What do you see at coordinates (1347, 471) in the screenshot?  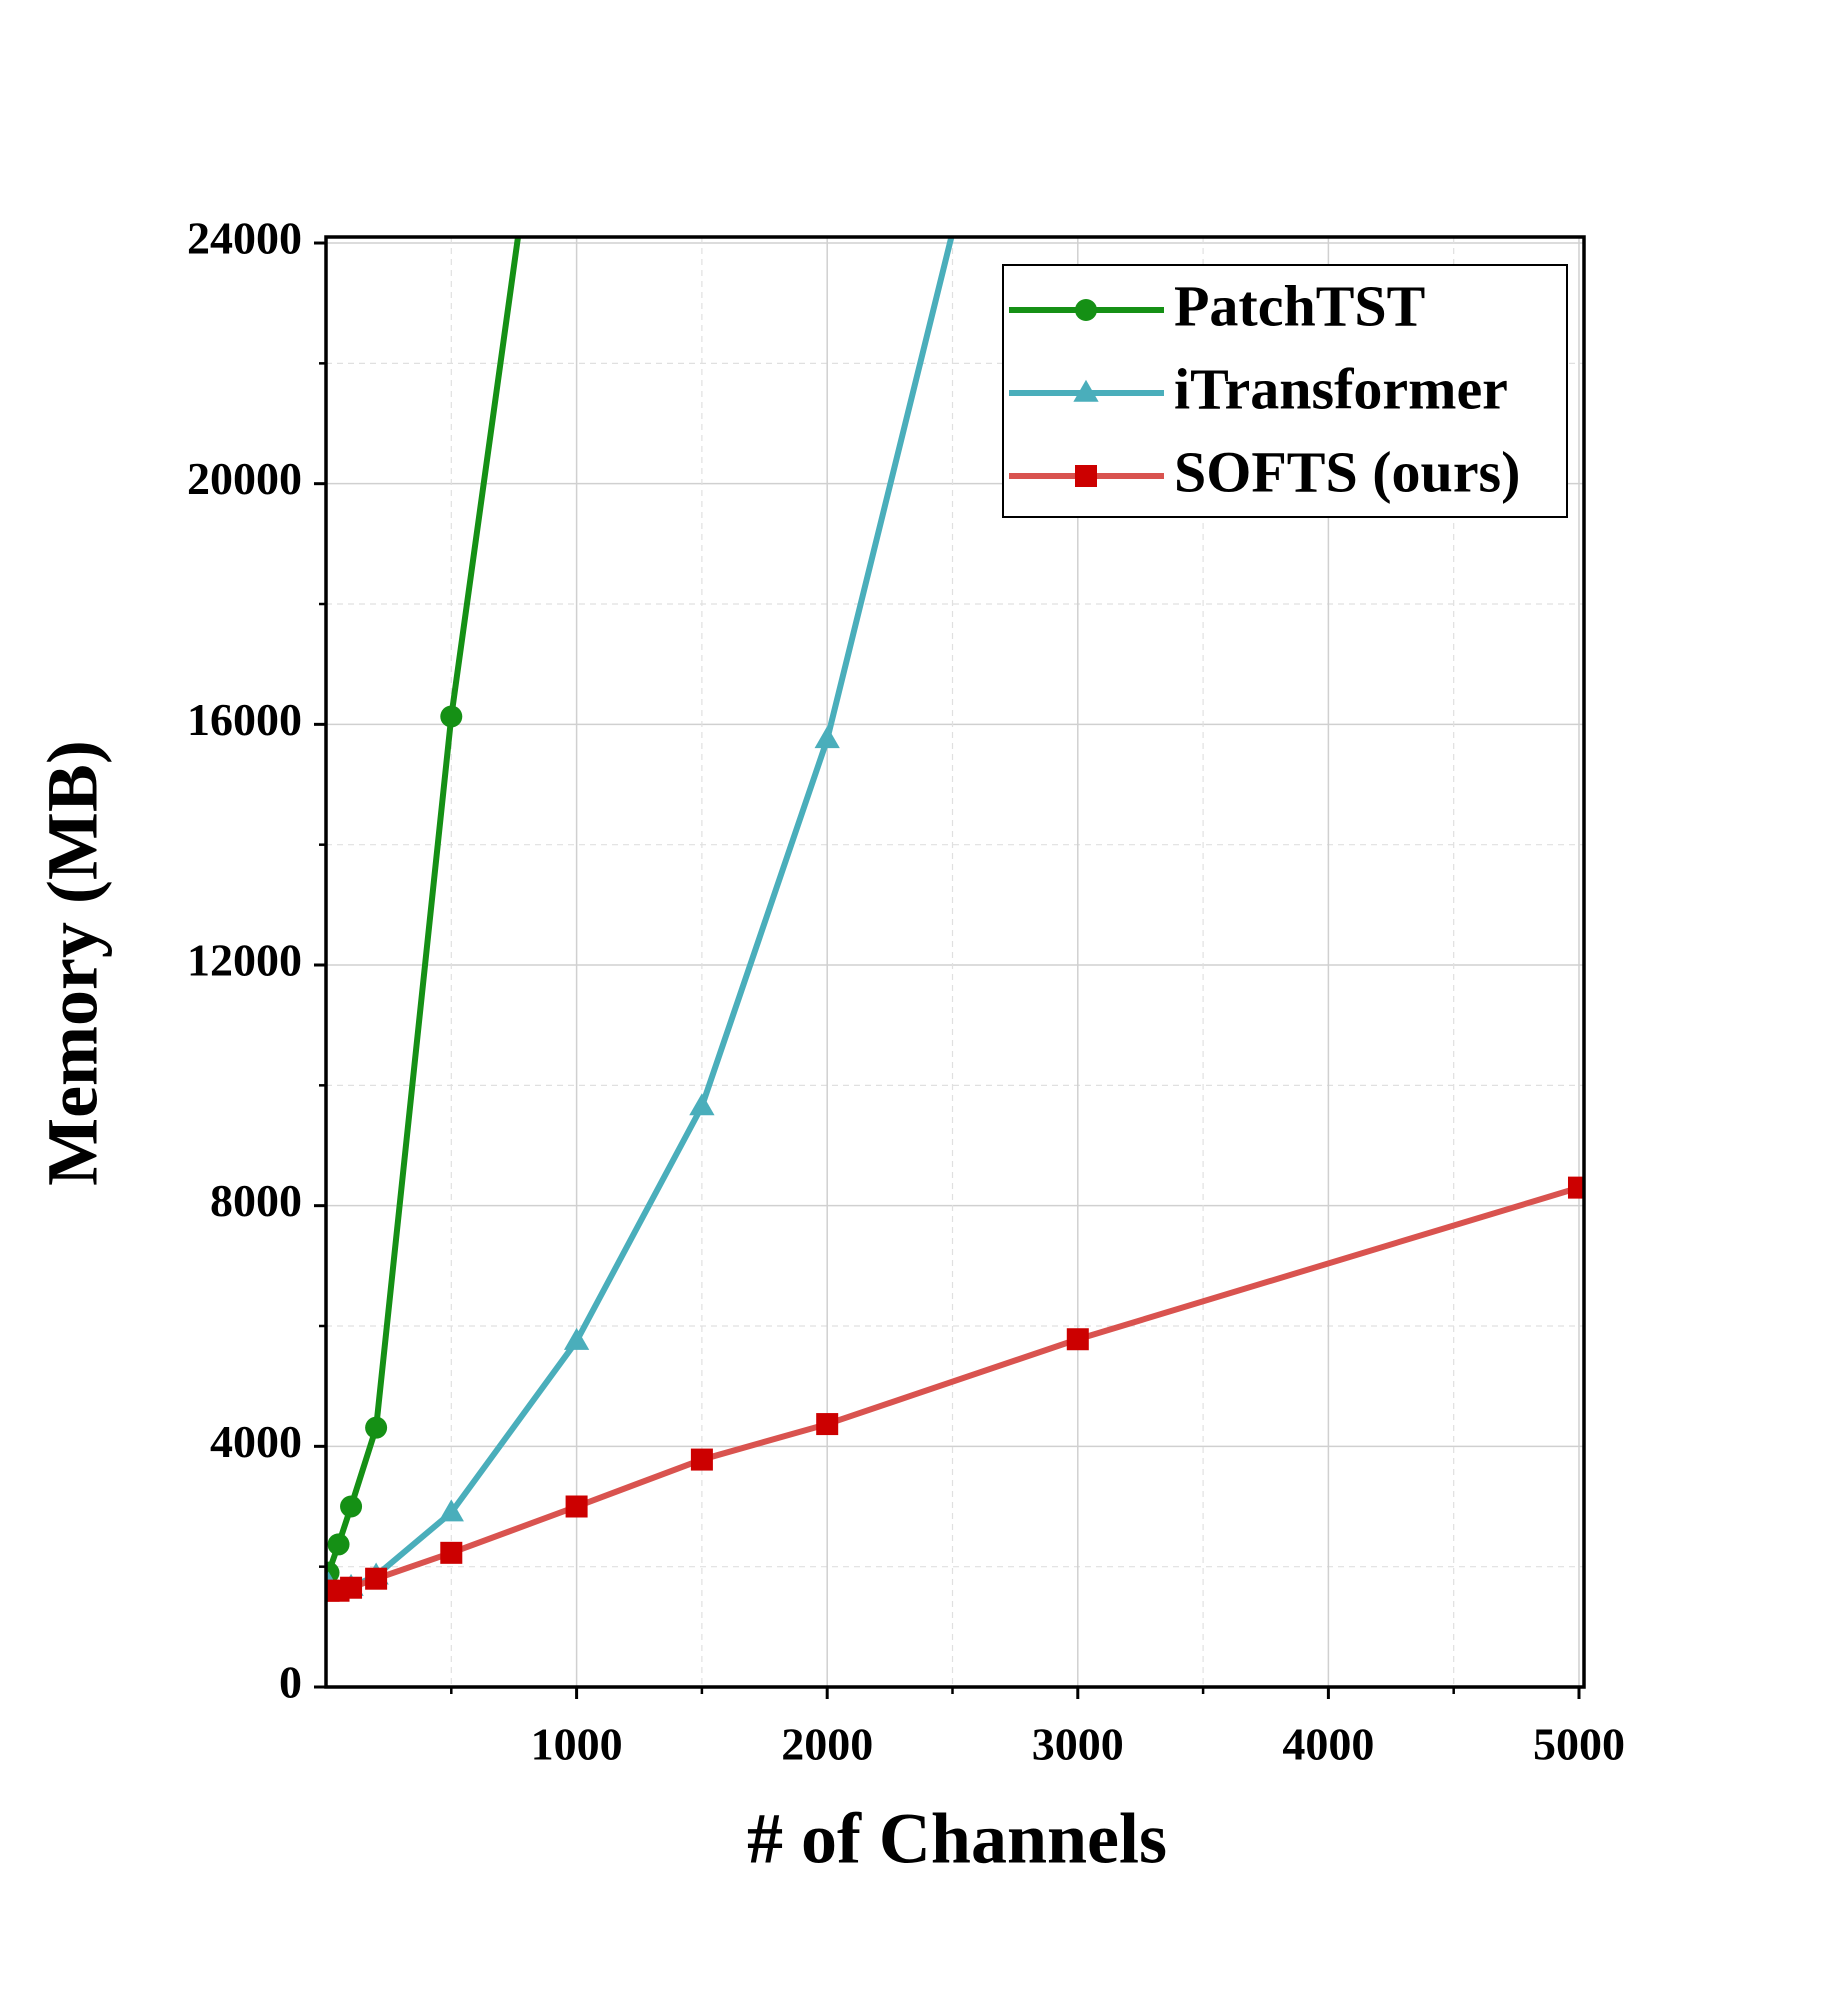 I see `legend-label: SOFTS (ours)` at bounding box center [1347, 471].